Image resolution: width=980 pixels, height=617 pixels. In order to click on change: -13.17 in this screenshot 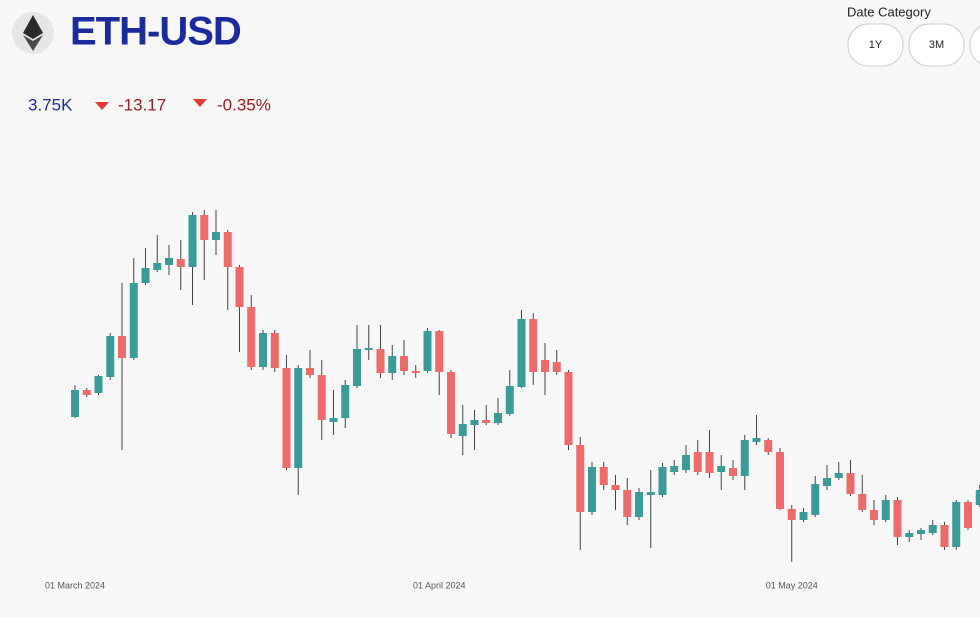, I will do `click(142, 104)`.